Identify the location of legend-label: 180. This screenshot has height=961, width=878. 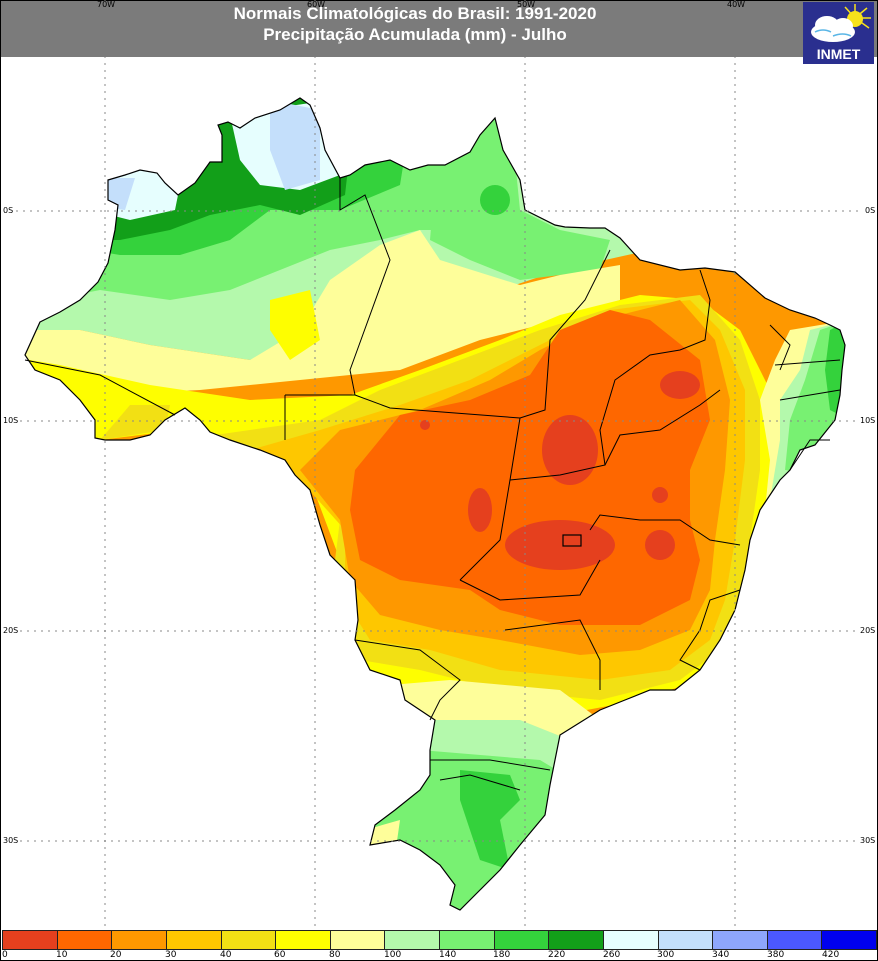
(502, 955).